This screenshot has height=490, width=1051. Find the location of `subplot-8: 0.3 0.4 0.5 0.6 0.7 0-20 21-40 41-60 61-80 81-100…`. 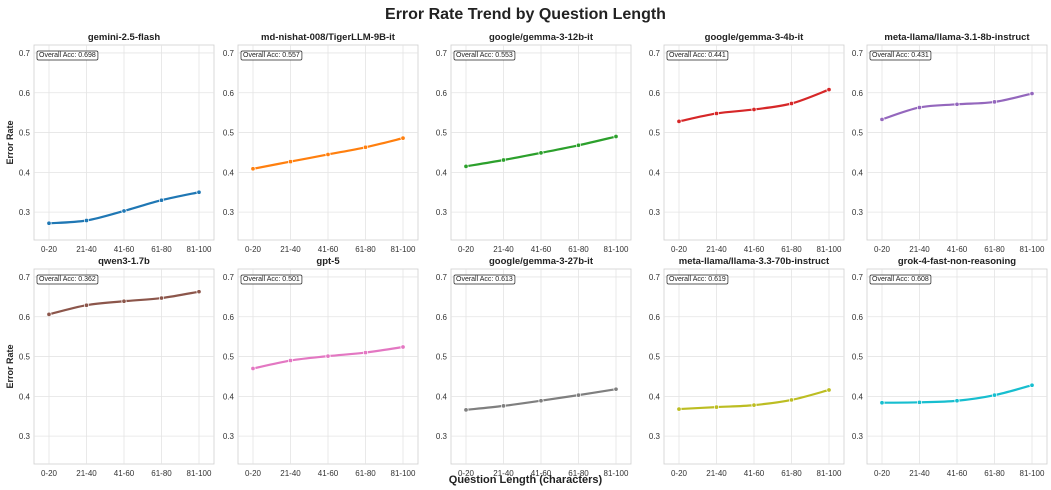

subplot-8: 0.3 0.4 0.5 0.6 0.7 0-20 21-40 41-60 61-80 81-100… is located at coordinates (534, 367).